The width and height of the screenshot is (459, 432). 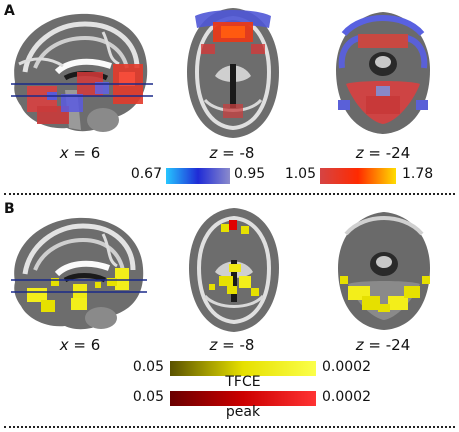 What do you see at coordinates (229, 427) in the screenshot?
I see `bottom-divider` at bounding box center [229, 427].